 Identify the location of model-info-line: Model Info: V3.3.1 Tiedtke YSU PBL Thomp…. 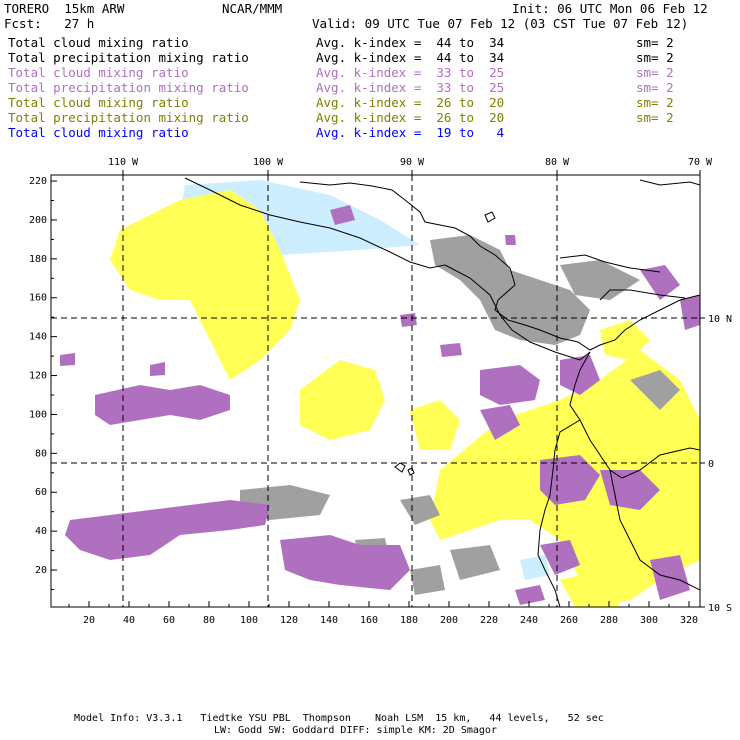
(339, 718).